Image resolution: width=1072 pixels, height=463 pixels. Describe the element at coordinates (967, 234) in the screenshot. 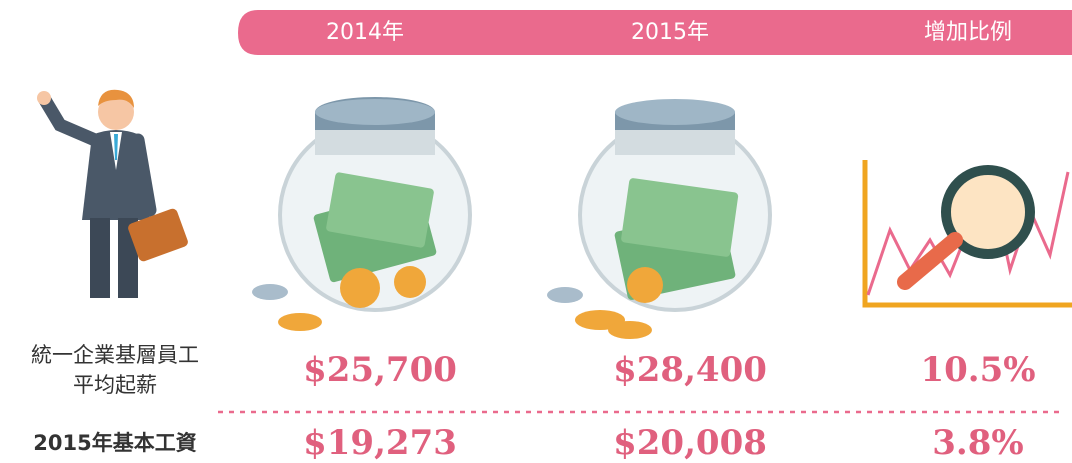

I see `growth-icon` at that location.